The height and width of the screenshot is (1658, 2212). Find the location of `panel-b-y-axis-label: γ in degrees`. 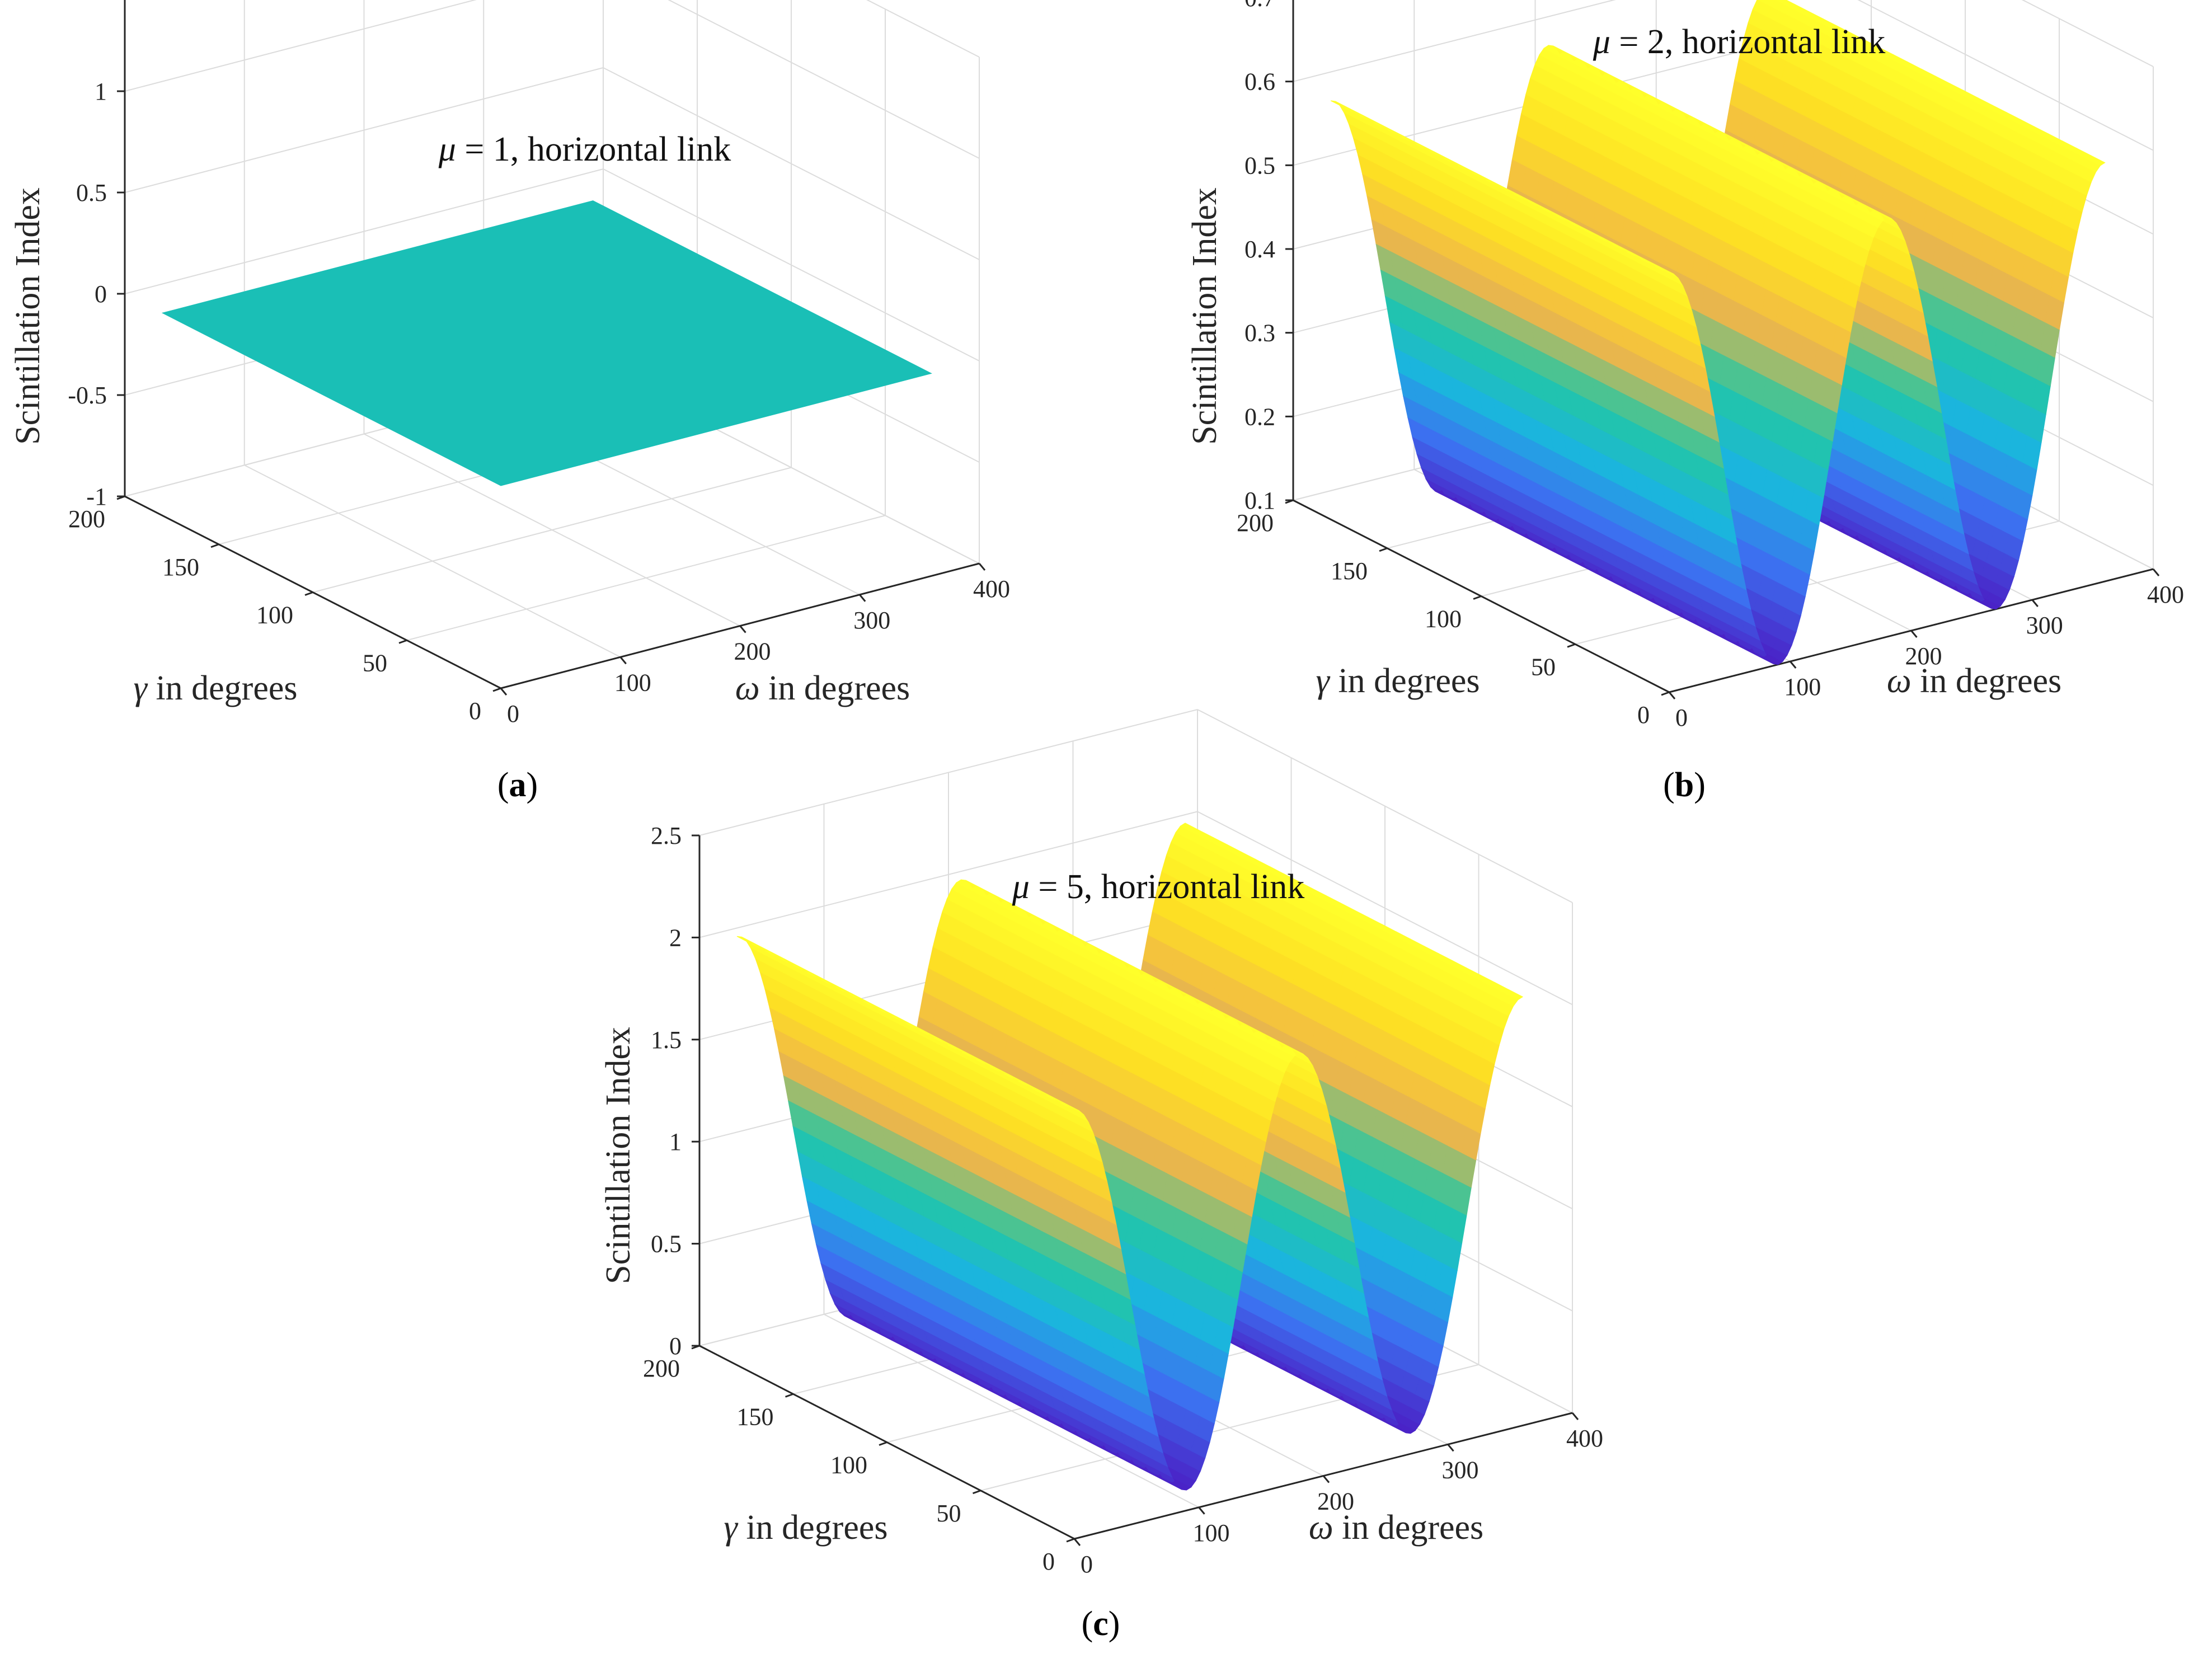

panel-b-y-axis-label: γ in degrees is located at coordinates (1398, 681).